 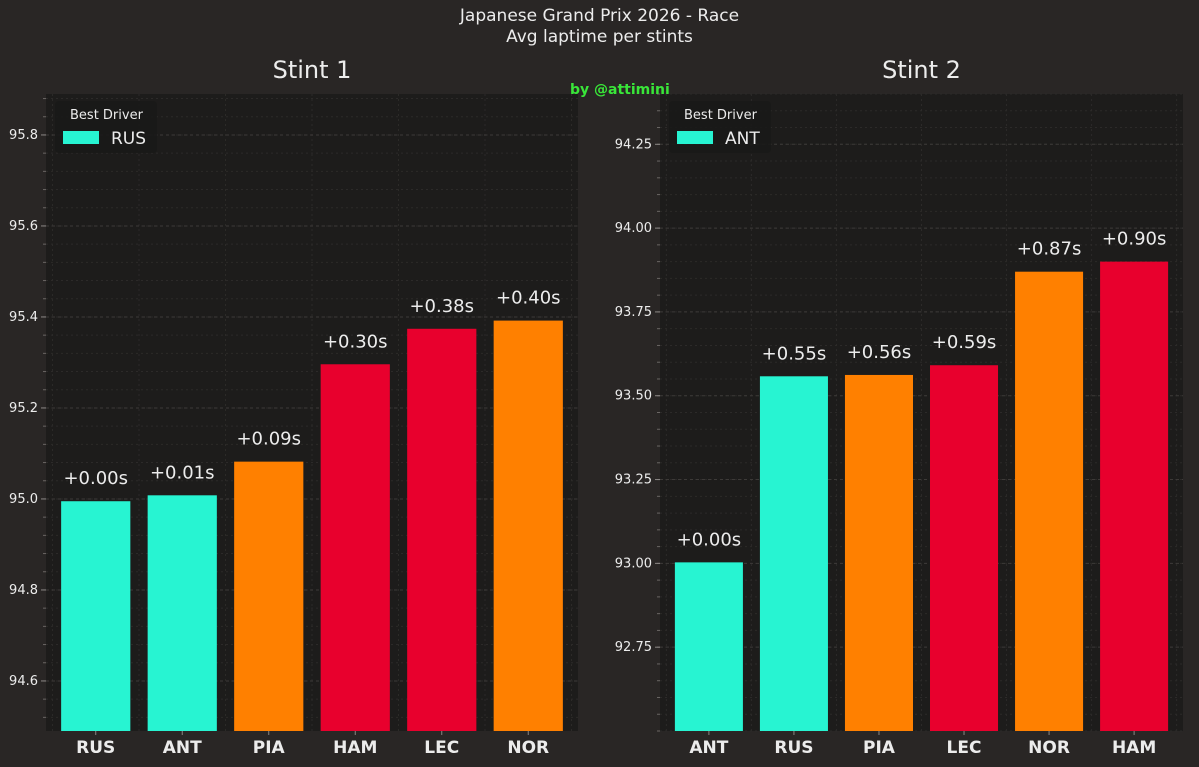 I want to click on y-tick-label: 94.25, so click(x=633, y=144).